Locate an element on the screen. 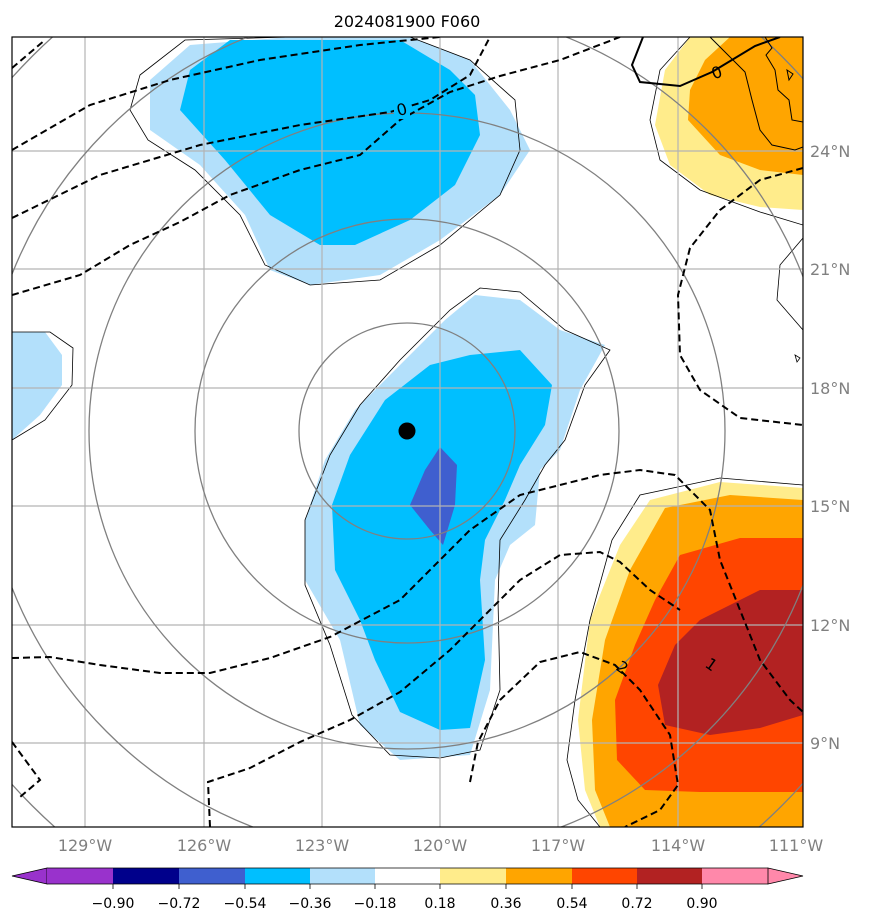 This screenshot has width=873, height=924. colorbar-tick: −0.54 is located at coordinates (245, 904).